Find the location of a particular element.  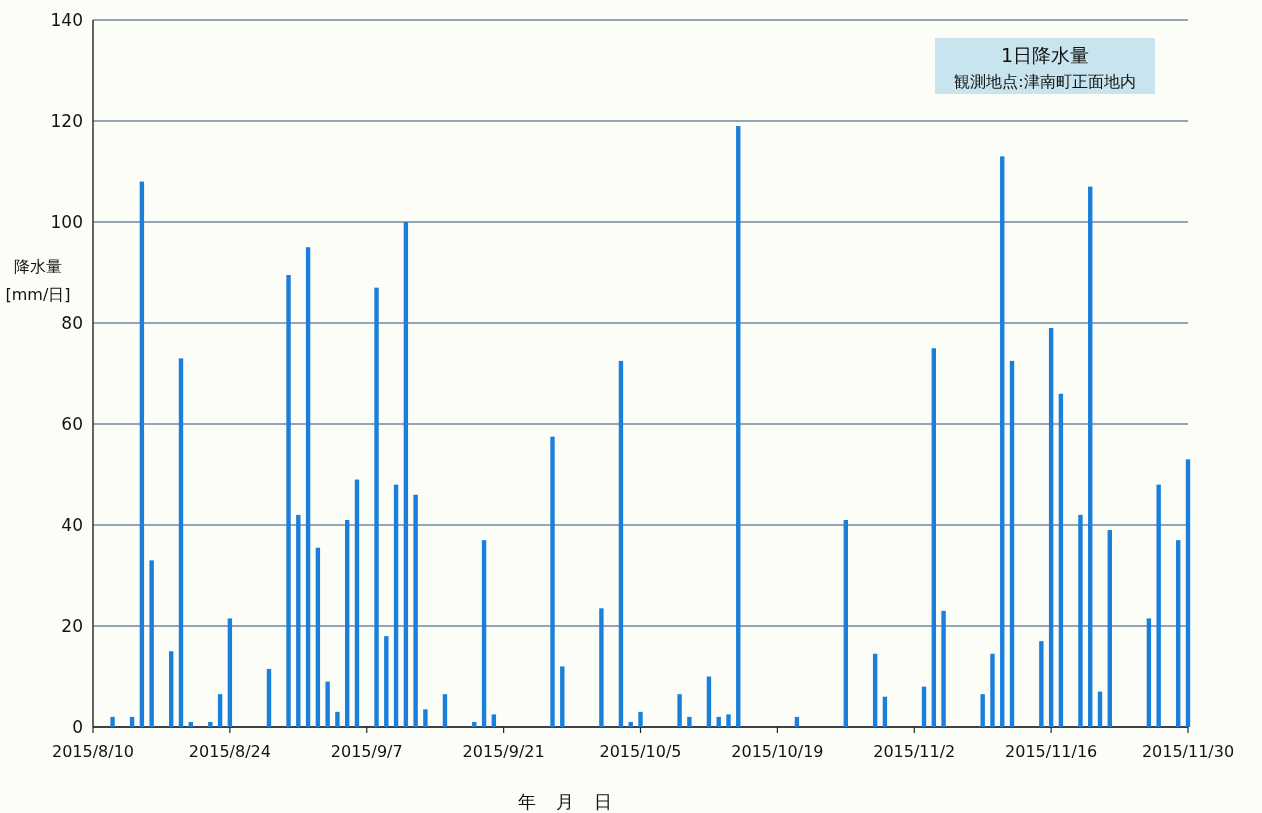

y-tick-label: 80 is located at coordinates (72, 323).